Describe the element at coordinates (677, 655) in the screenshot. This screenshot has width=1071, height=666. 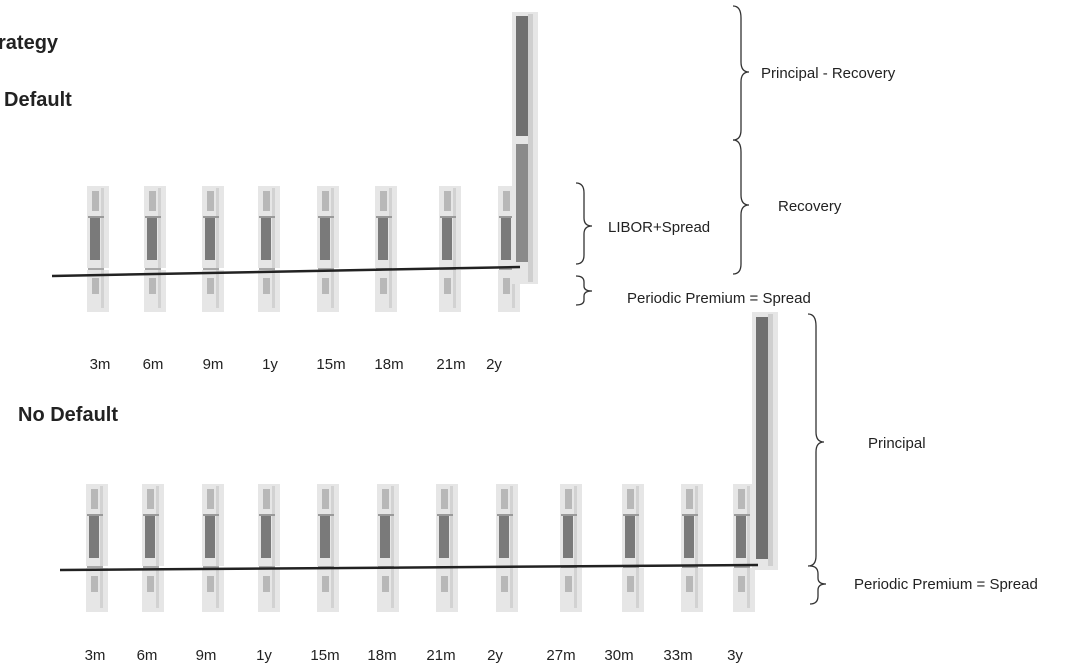
I see `tick-label: 33m` at that location.